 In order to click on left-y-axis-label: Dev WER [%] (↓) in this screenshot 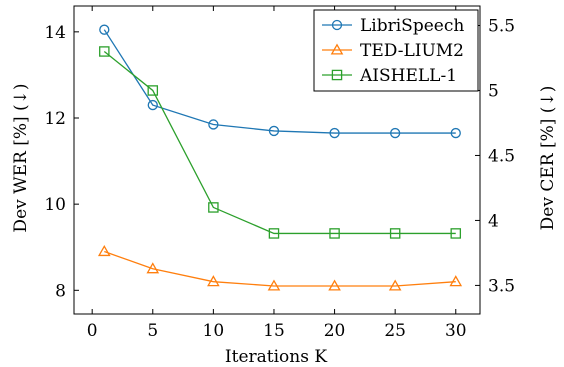, I will do `click(21, 157)`.